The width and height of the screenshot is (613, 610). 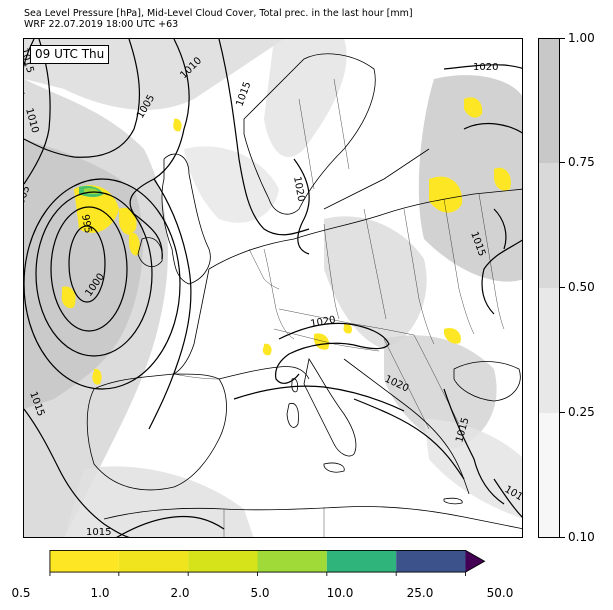 I want to click on cbar-tick-label: 2.0, so click(x=180, y=593).